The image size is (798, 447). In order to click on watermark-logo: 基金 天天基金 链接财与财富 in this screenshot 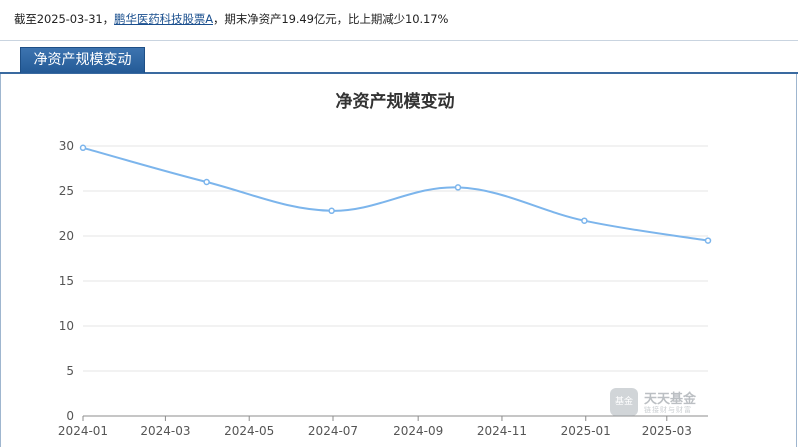, I will do `click(662, 402)`.